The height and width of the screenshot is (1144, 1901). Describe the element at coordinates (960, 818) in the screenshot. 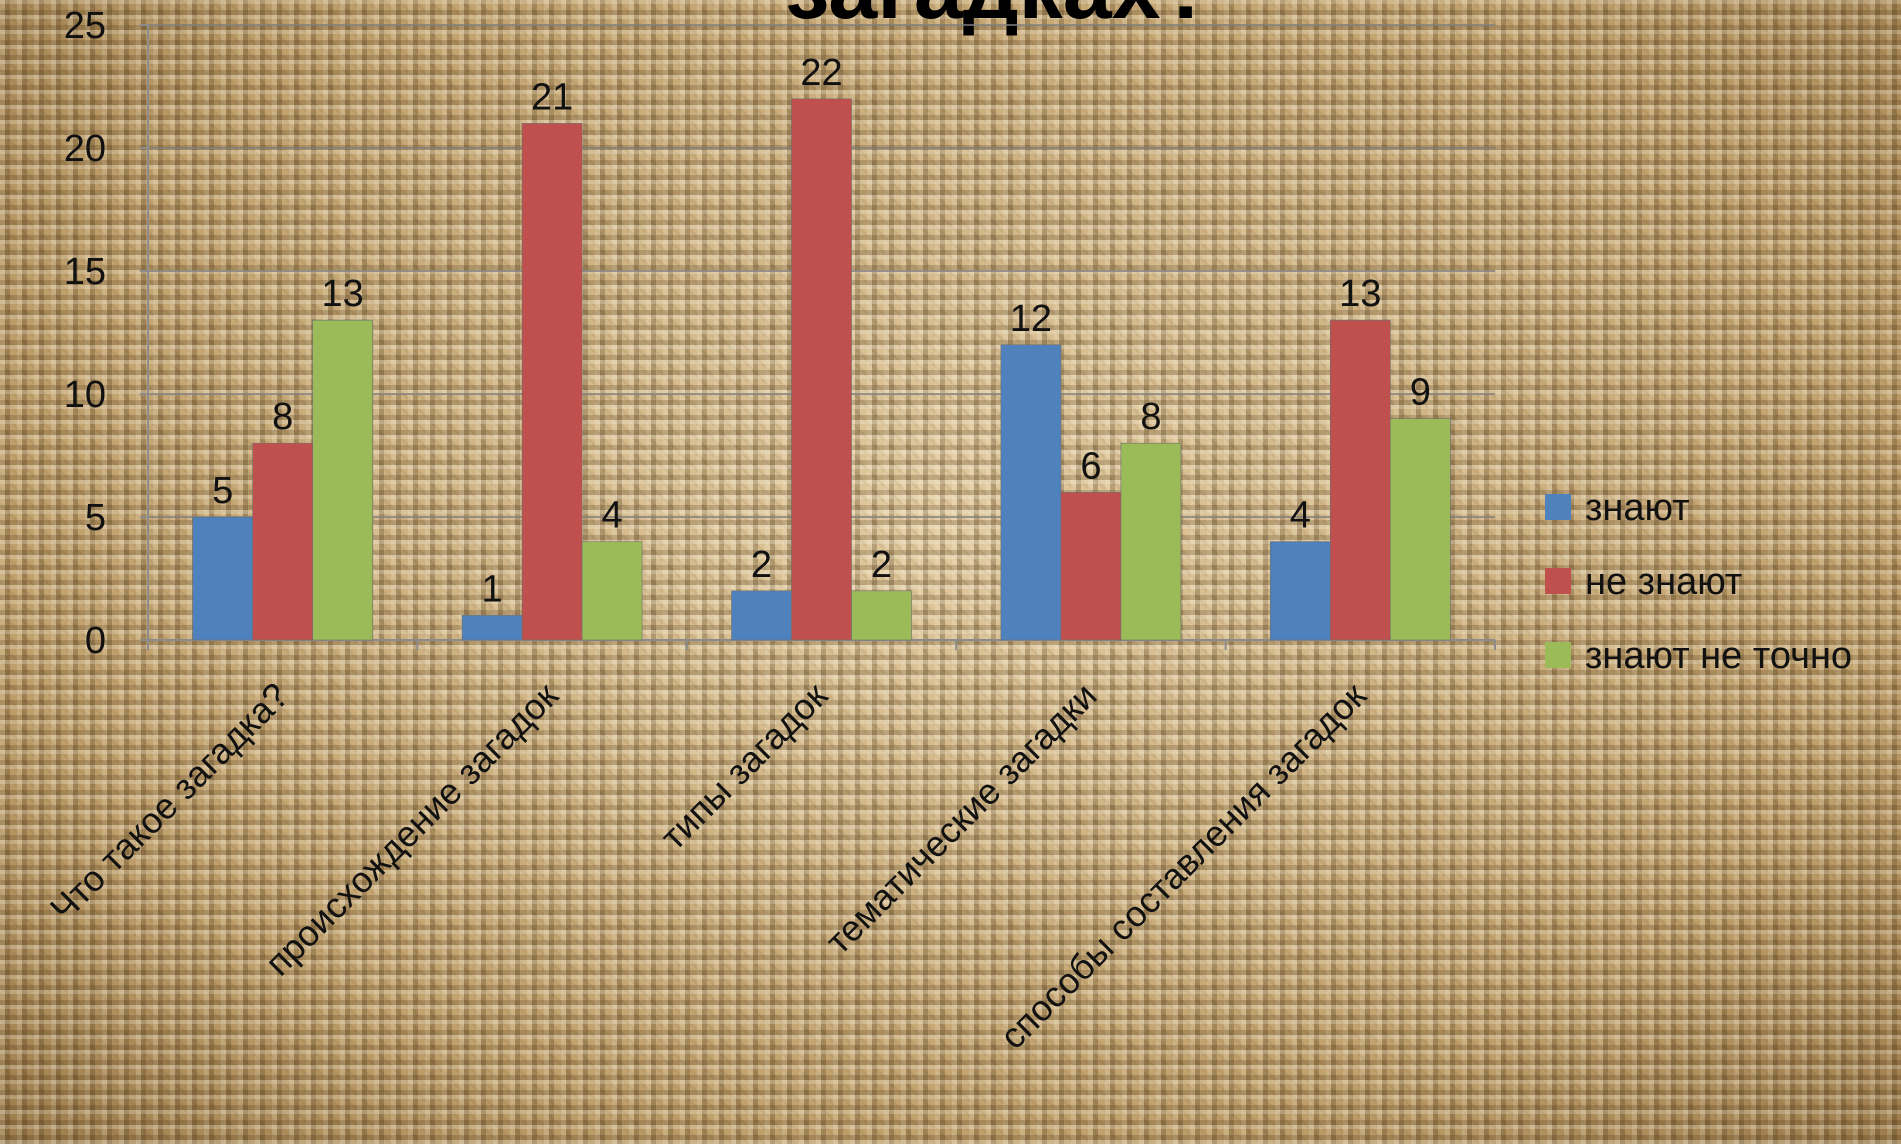

I see `category-label: тематические загадки` at that location.